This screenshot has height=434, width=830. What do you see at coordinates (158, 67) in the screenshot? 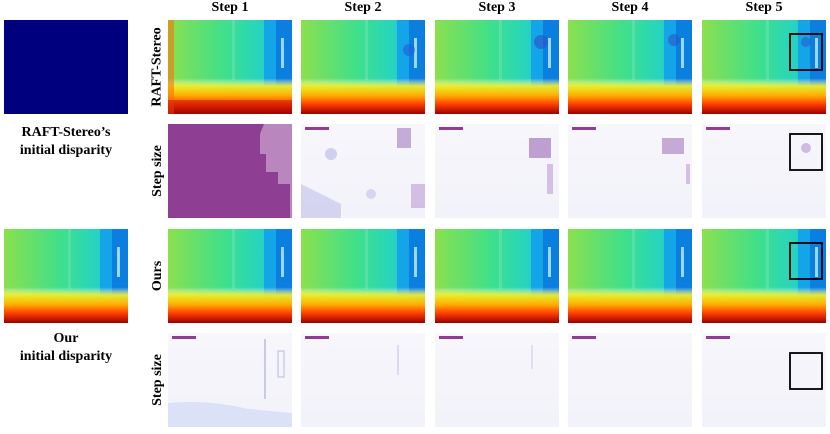
I see `row-label-raft-stereo: RAFT-Stereo` at bounding box center [158, 67].